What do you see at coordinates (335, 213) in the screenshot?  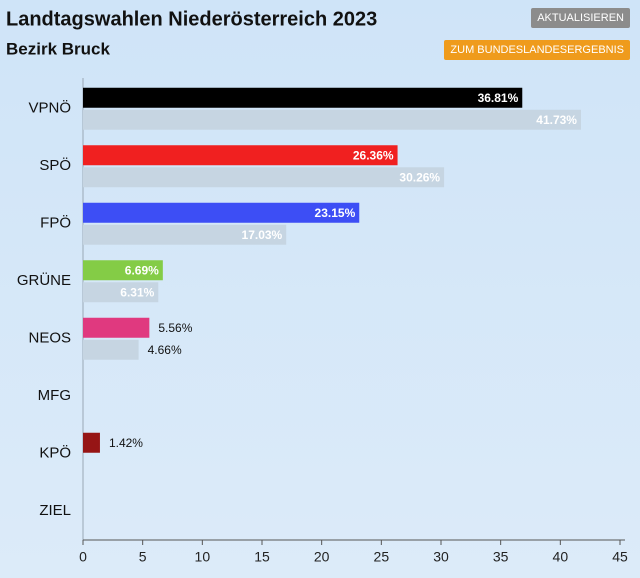 I see `value-label: 23.15%` at bounding box center [335, 213].